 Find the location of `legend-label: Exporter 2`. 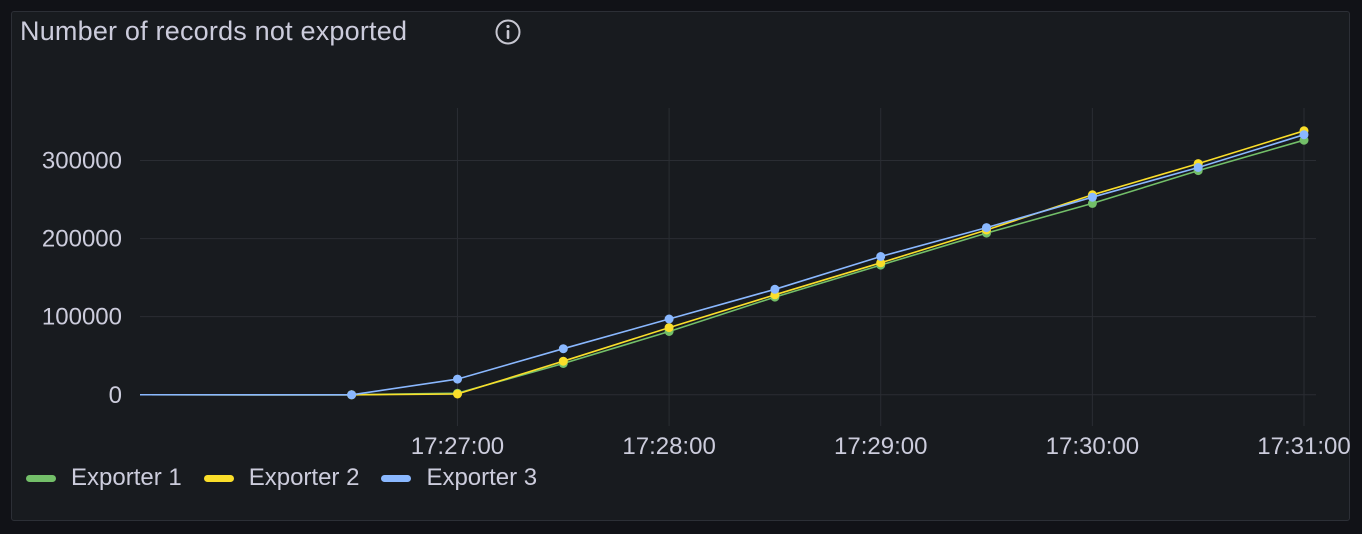

legend-label: Exporter 2 is located at coordinates (304, 477).